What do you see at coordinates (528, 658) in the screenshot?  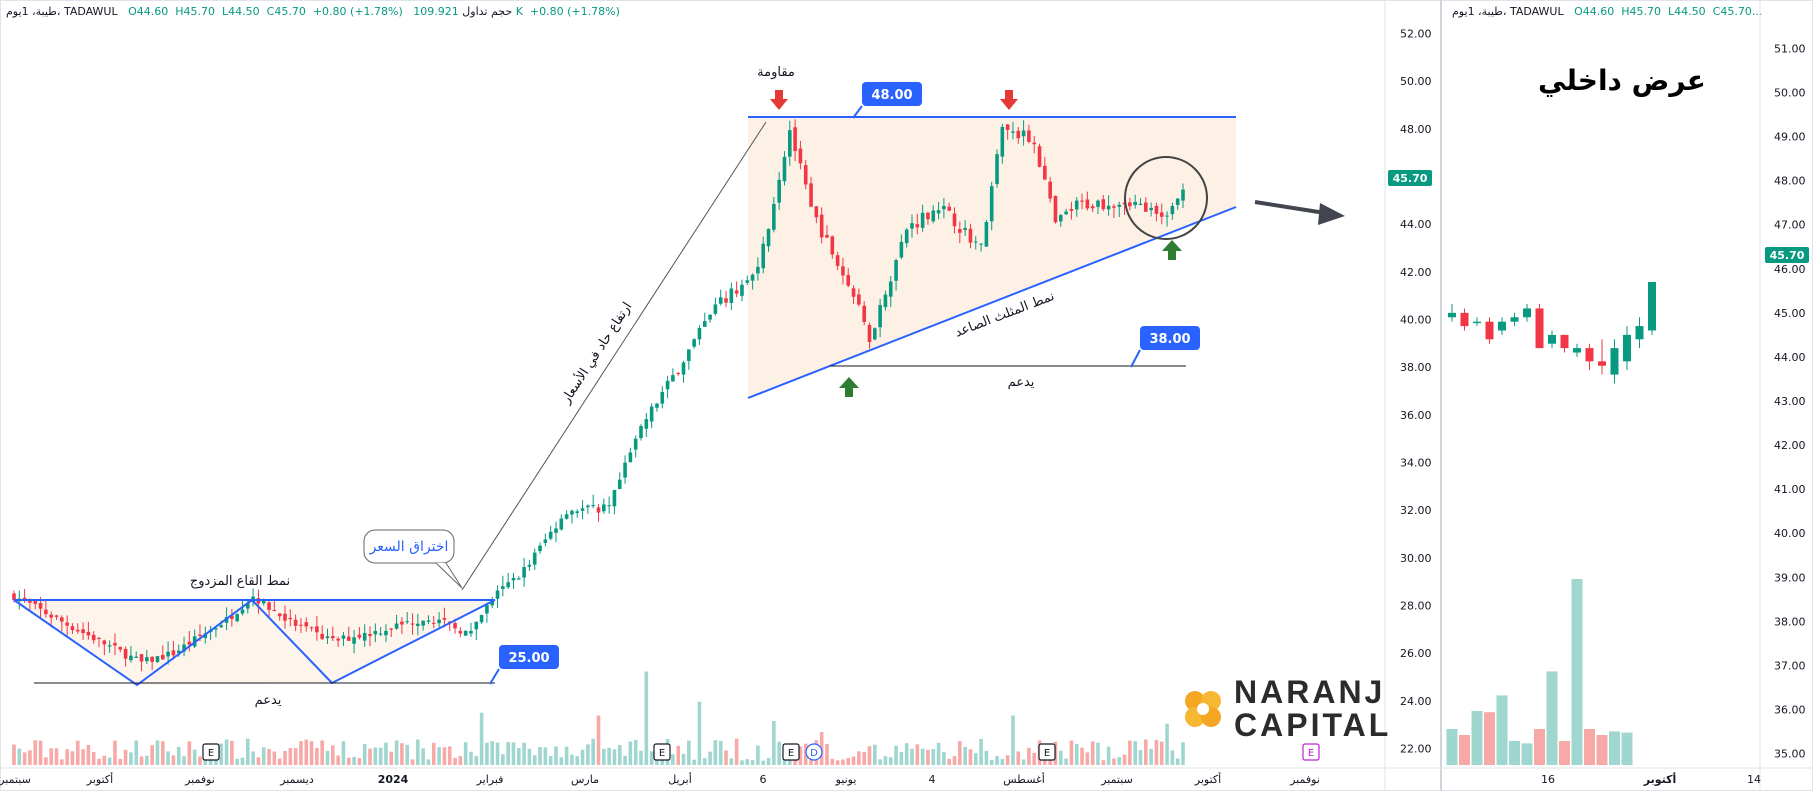 I see `double-bottom-price-text: 25.00` at bounding box center [528, 658].